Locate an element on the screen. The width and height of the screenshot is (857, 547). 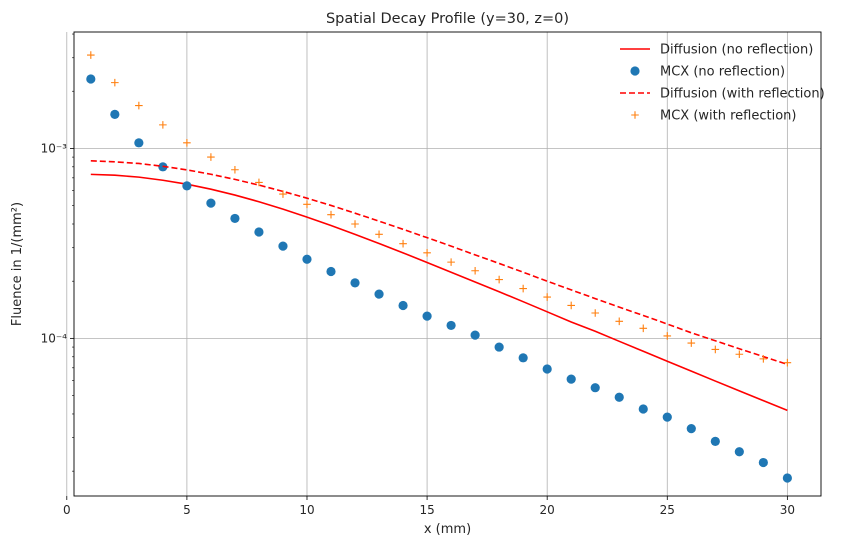
x-tick-label: 30 is located at coordinates (787, 510).